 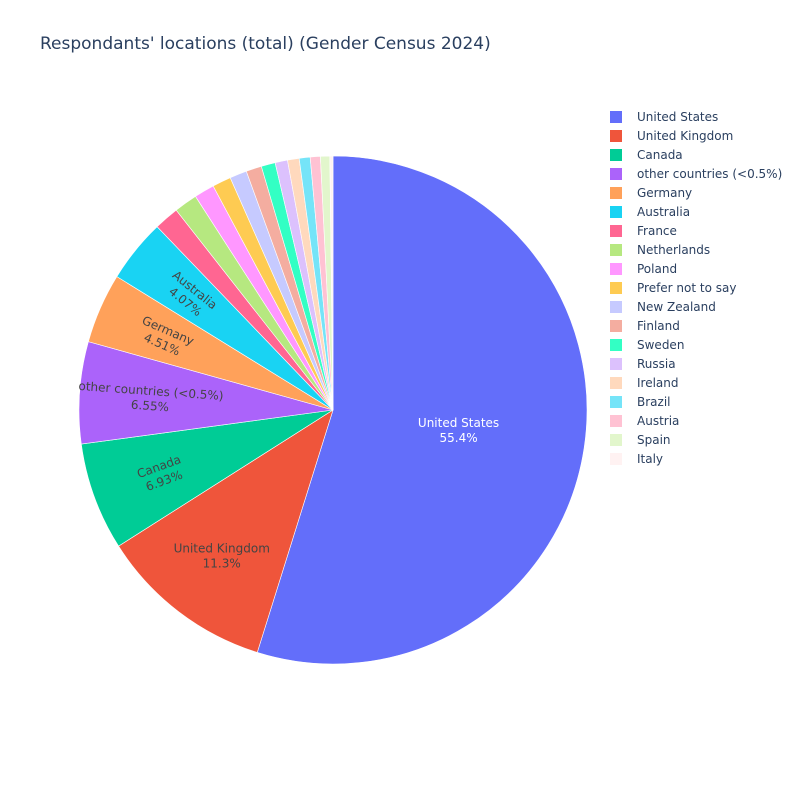 I want to click on legend-item-united-states: United States, so click(x=696, y=116).